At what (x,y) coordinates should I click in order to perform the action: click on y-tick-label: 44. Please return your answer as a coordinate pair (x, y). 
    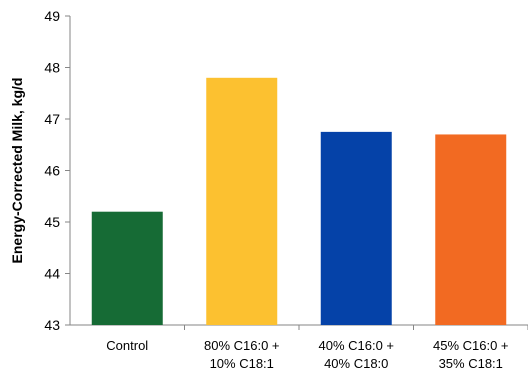
    Looking at the image, I should click on (52, 274).